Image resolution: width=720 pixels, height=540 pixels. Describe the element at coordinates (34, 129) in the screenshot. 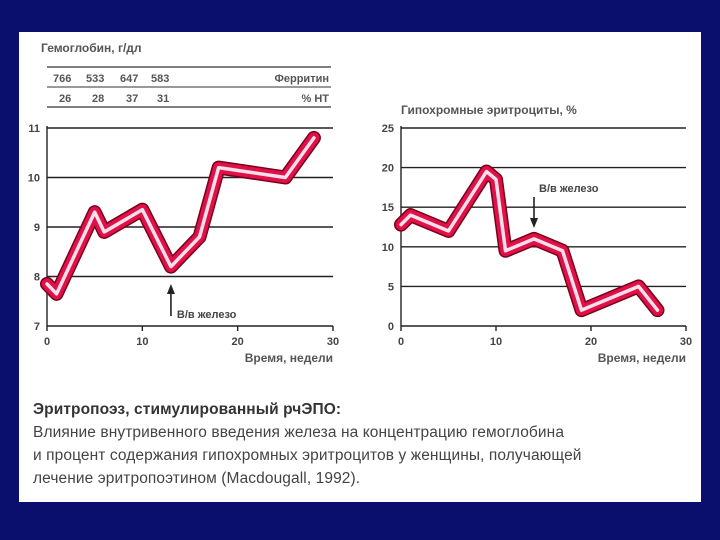

I see `y-tick-label: 11` at that location.